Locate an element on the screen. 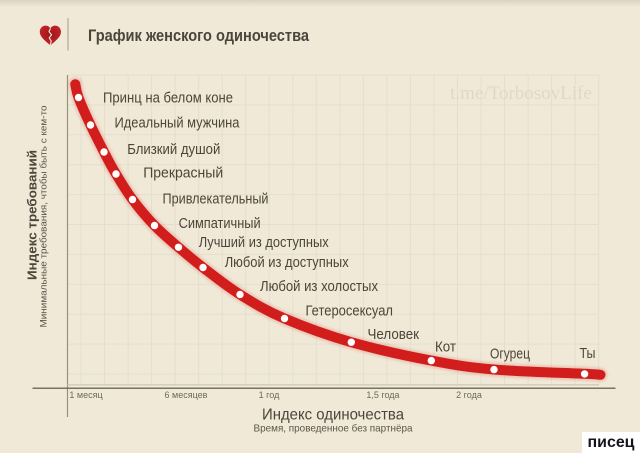 The image size is (640, 453). svg-text: писец is located at coordinates (611, 442).